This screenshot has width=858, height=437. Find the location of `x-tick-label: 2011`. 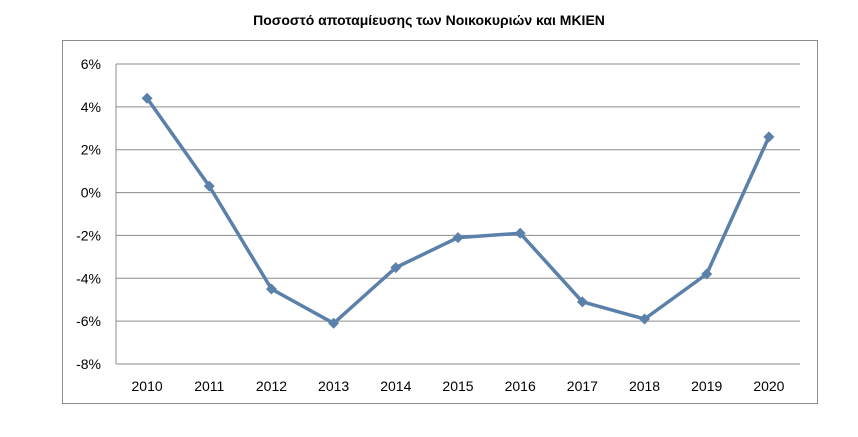

x-tick-label: 2011 is located at coordinates (209, 386).